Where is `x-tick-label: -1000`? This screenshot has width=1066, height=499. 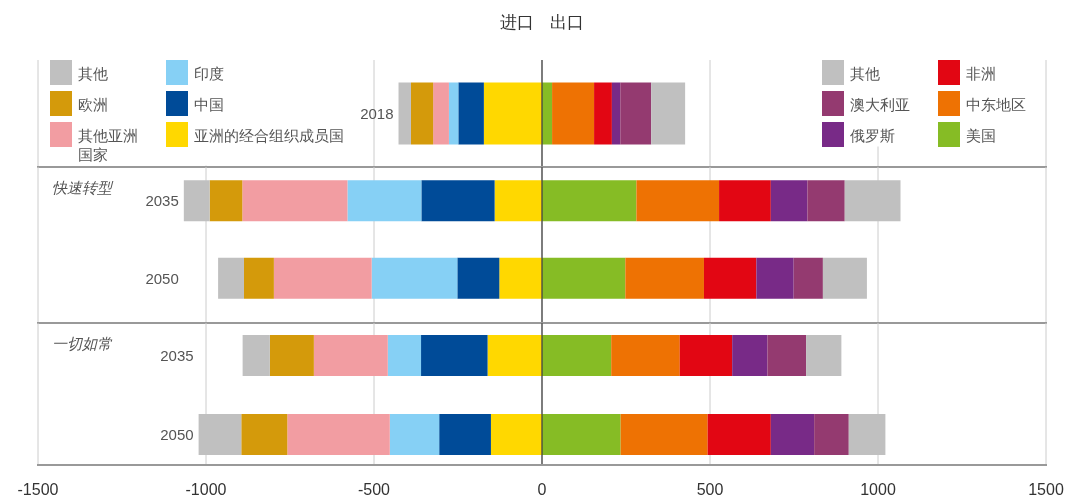
x-tick-label: -1000 is located at coordinates (206, 489).